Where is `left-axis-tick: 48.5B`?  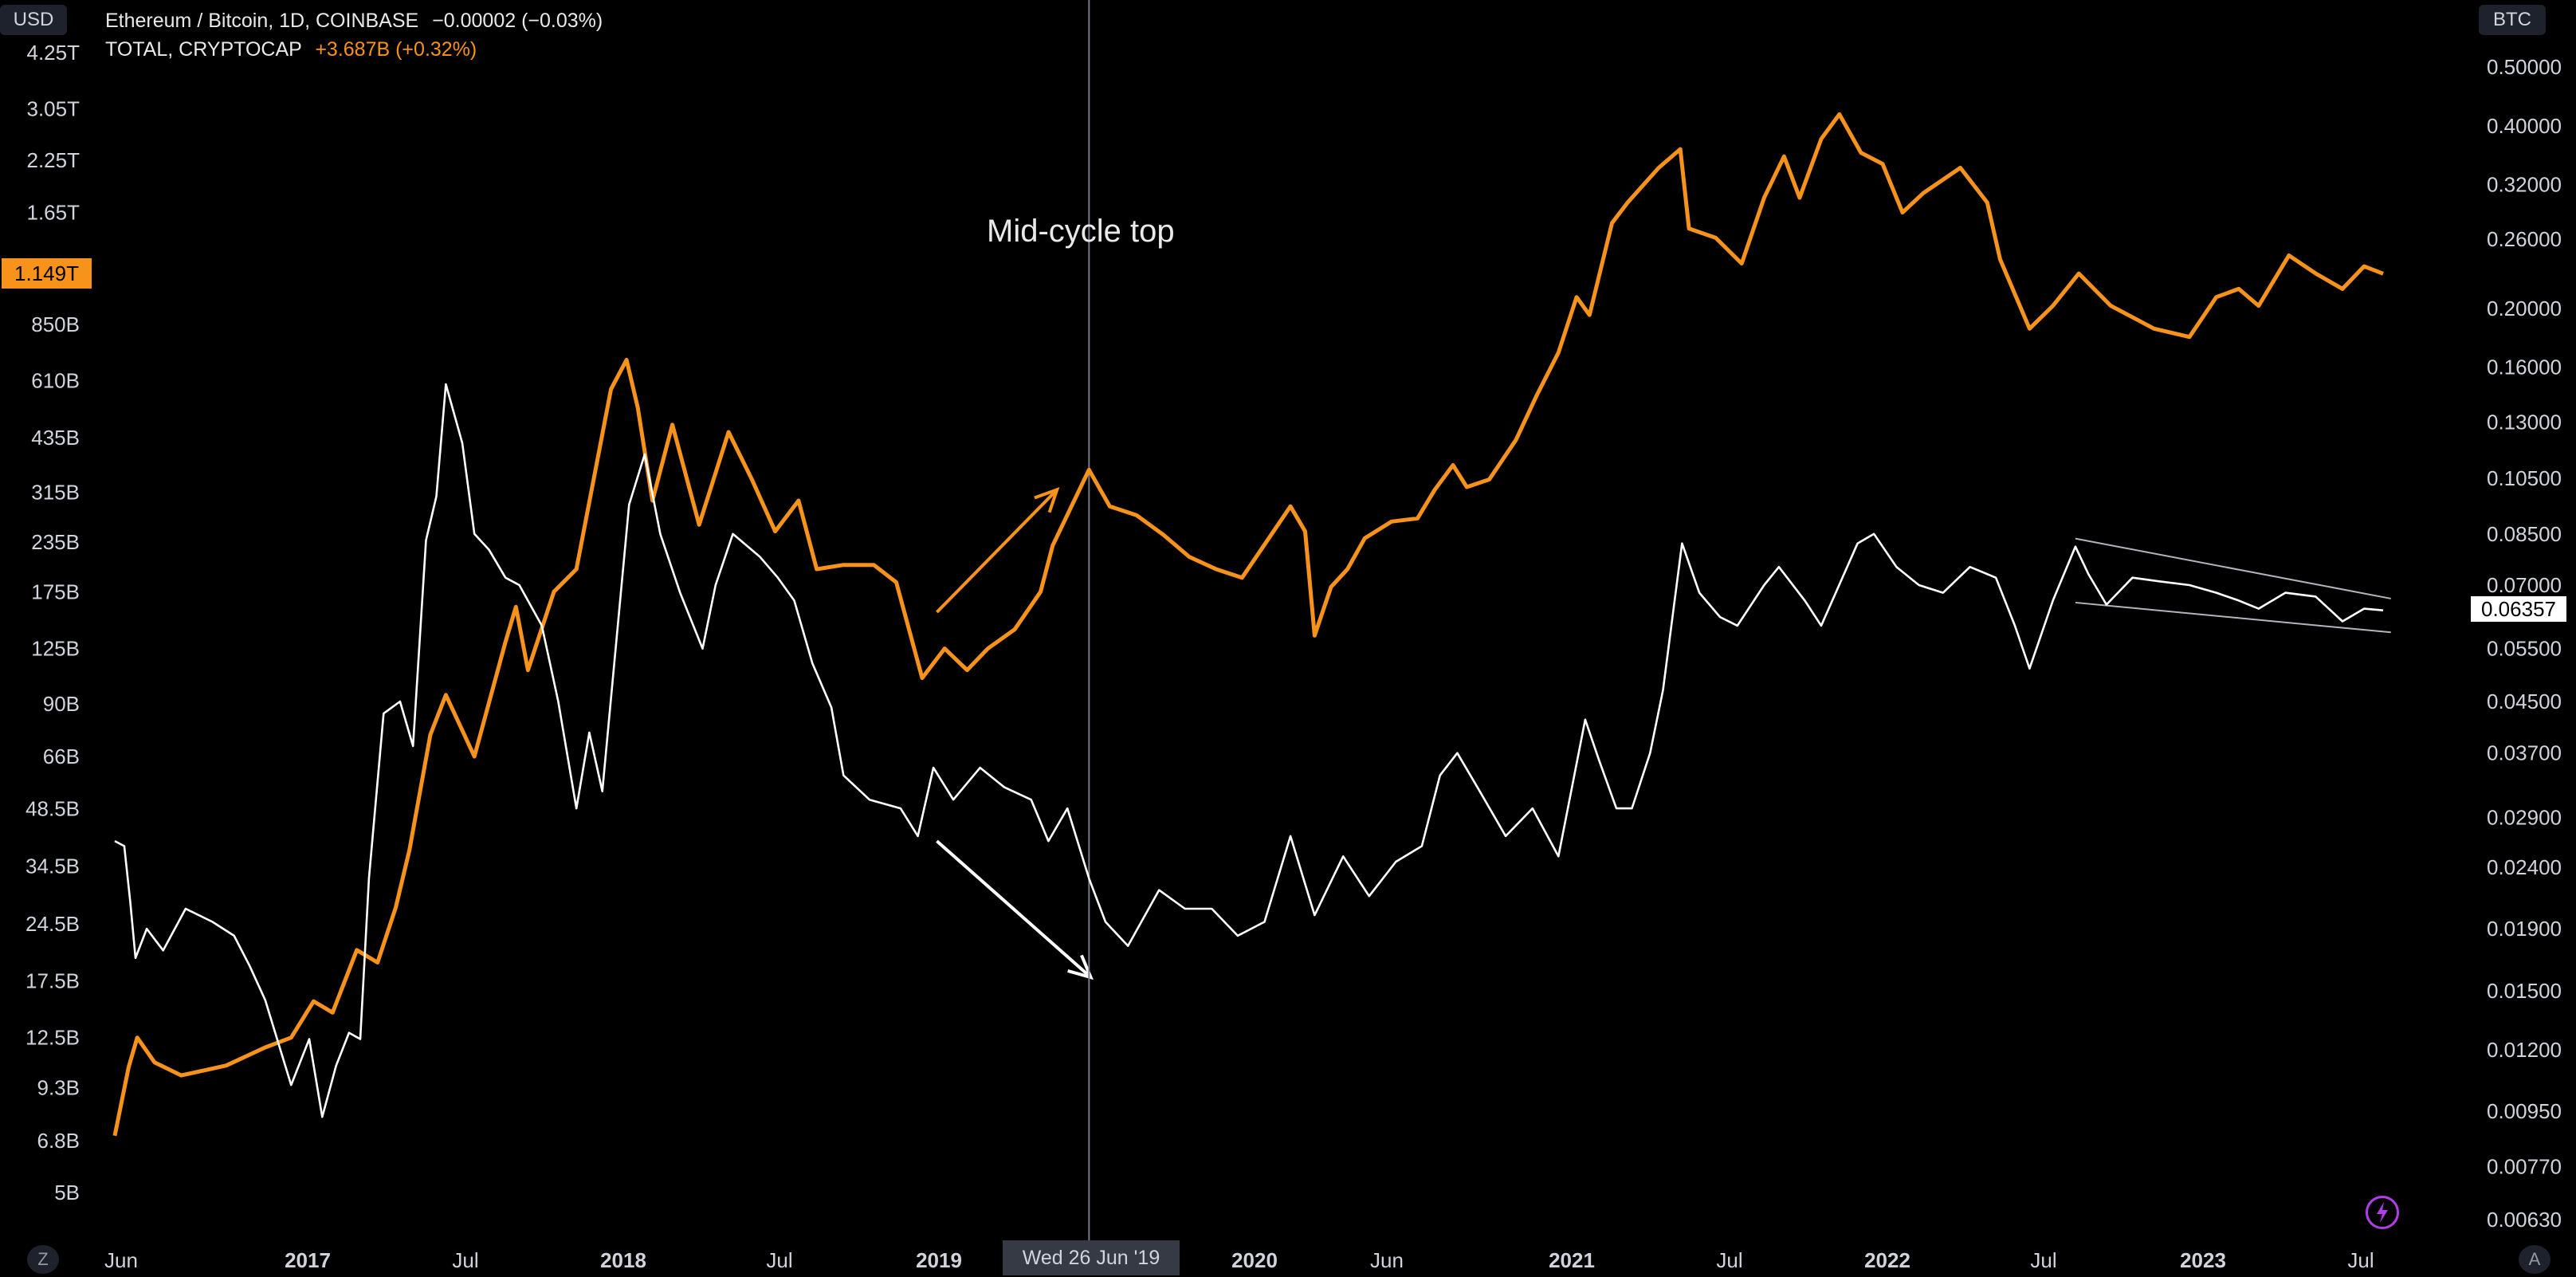 left-axis-tick: 48.5B is located at coordinates (53, 808).